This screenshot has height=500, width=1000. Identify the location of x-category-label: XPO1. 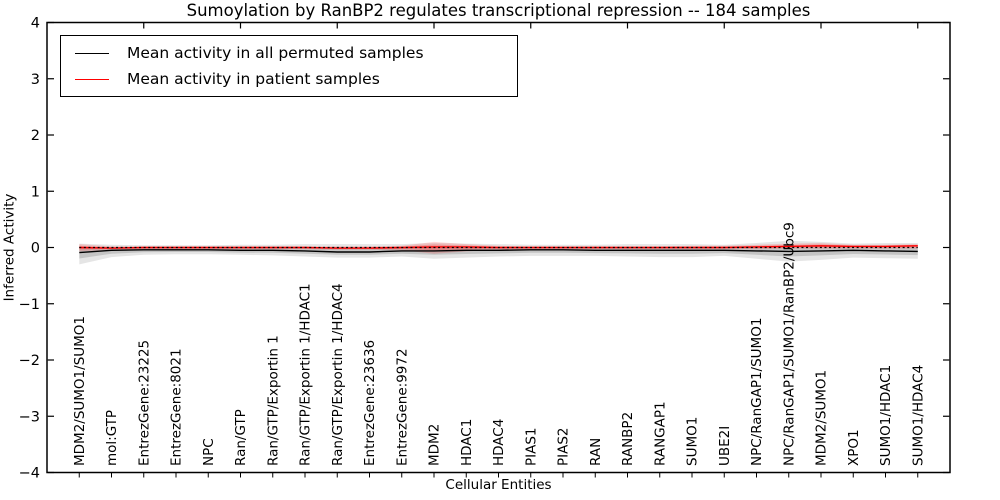
(854, 447).